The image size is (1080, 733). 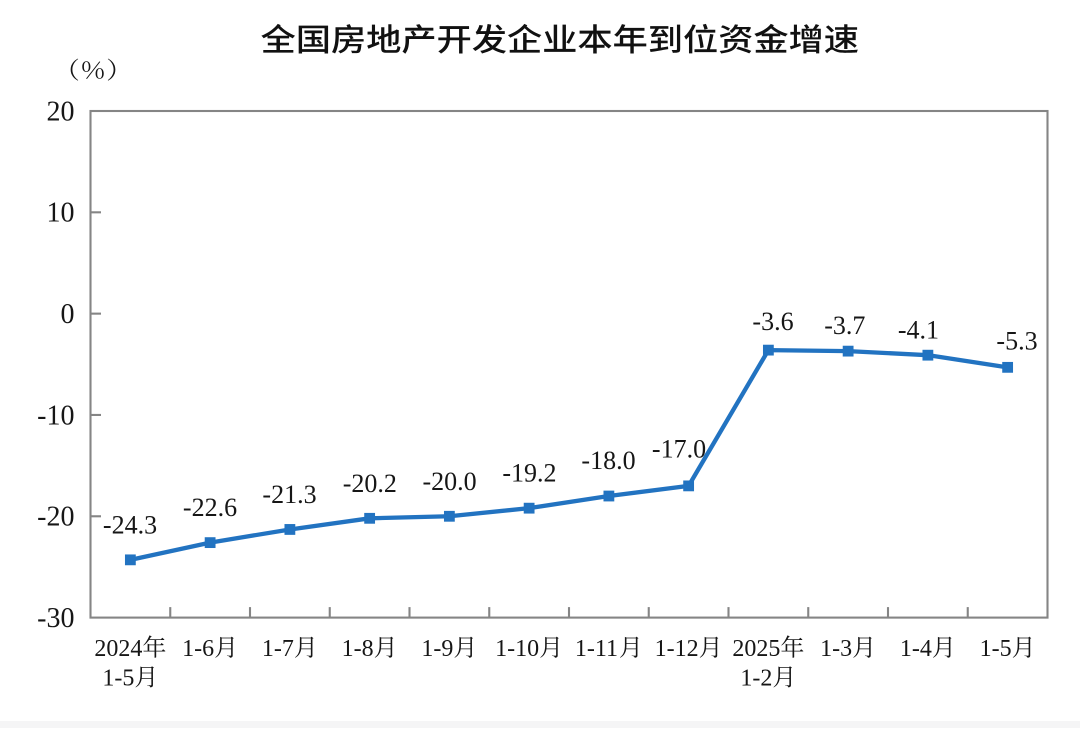 I want to click on svg-text: 10, so click(x=61, y=213).